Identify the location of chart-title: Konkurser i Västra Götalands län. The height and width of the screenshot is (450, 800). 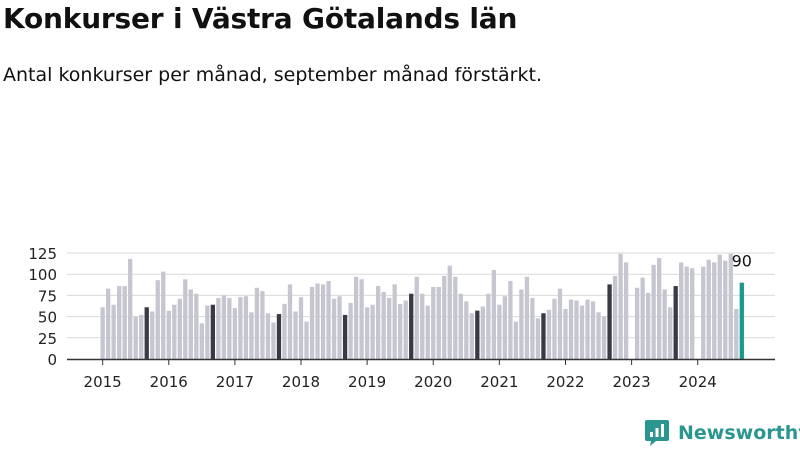
(260, 18).